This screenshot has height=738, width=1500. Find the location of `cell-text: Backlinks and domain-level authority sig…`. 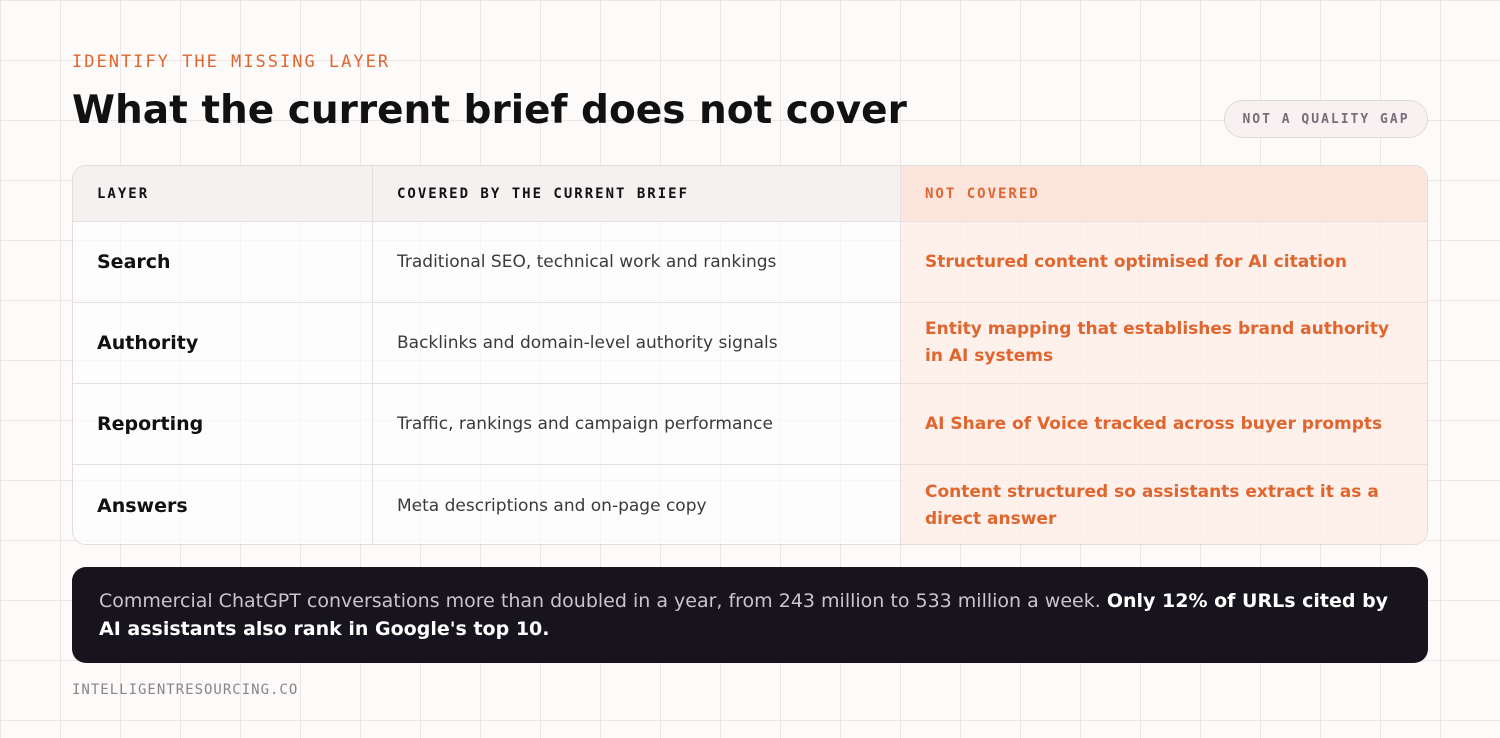

cell-text: Backlinks and domain-level authority sig… is located at coordinates (587, 343).